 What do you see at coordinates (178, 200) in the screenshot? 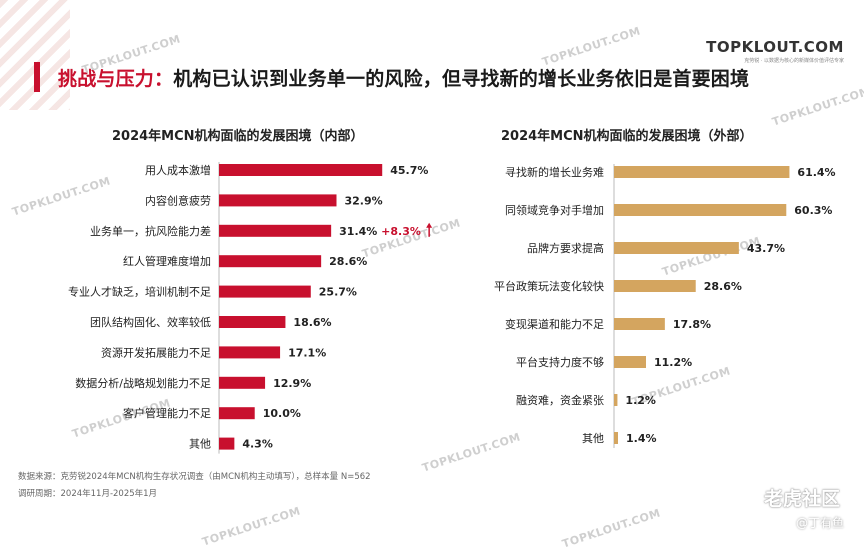
I see `category-label: 内容创意疲劳` at bounding box center [178, 200].